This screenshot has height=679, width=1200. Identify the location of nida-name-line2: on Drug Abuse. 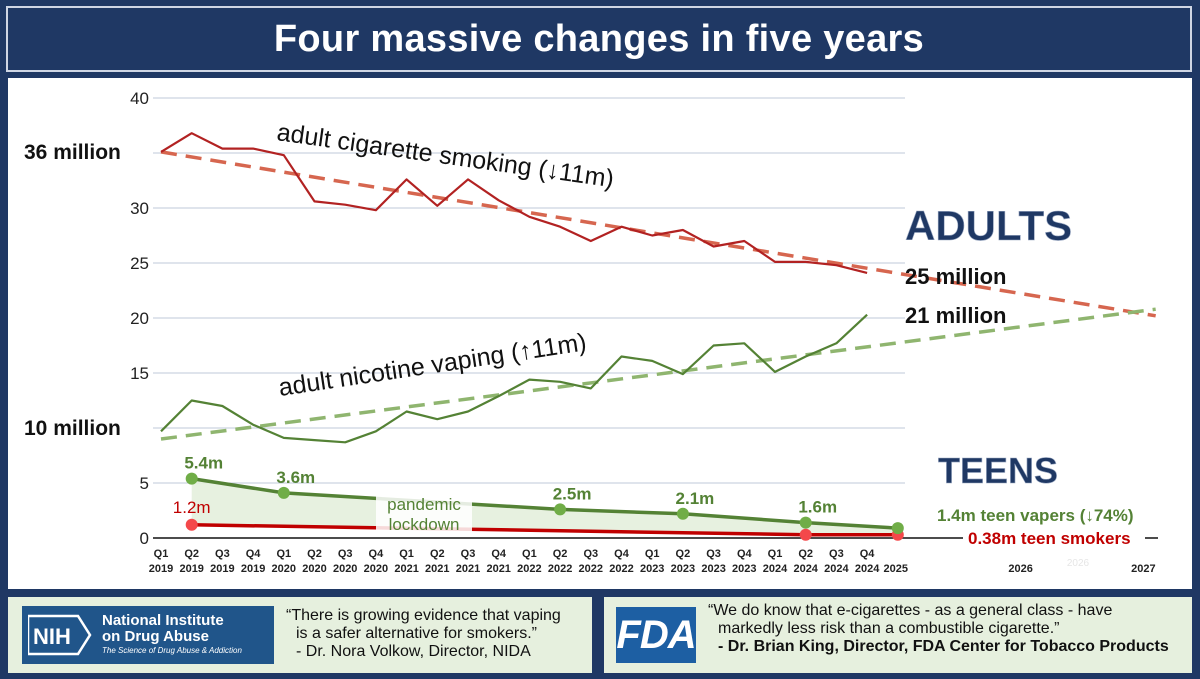
(155, 636).